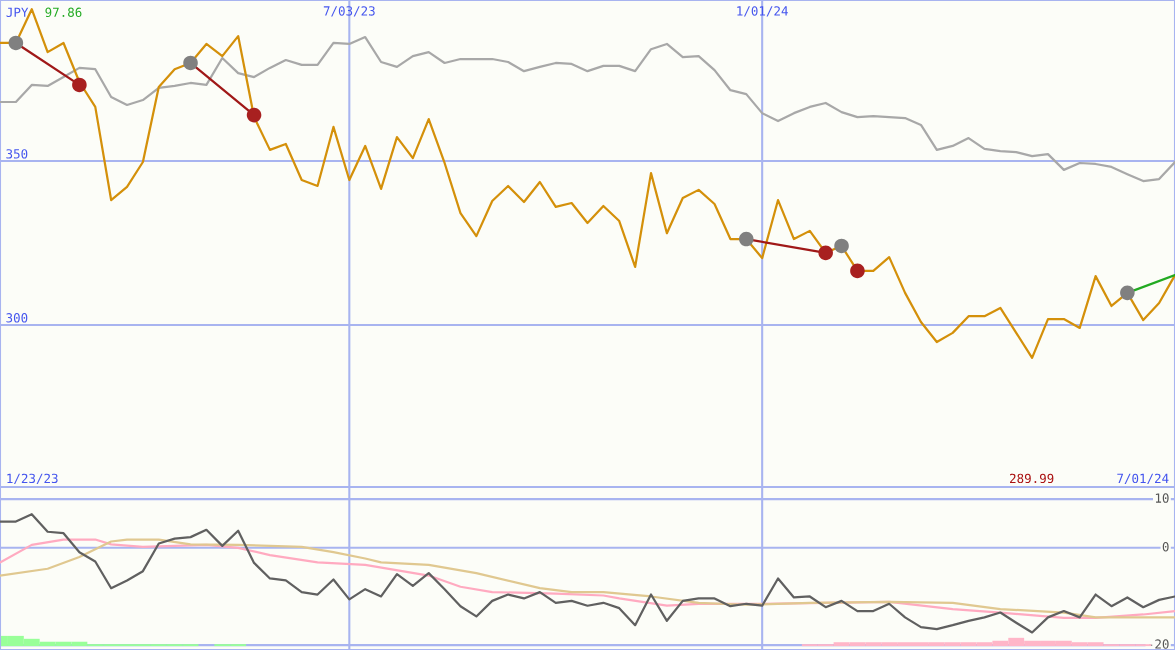 This screenshot has width=1175, height=650. What do you see at coordinates (349, 11) in the screenshot?
I see `x-tick-label: 7/03/23` at bounding box center [349, 11].